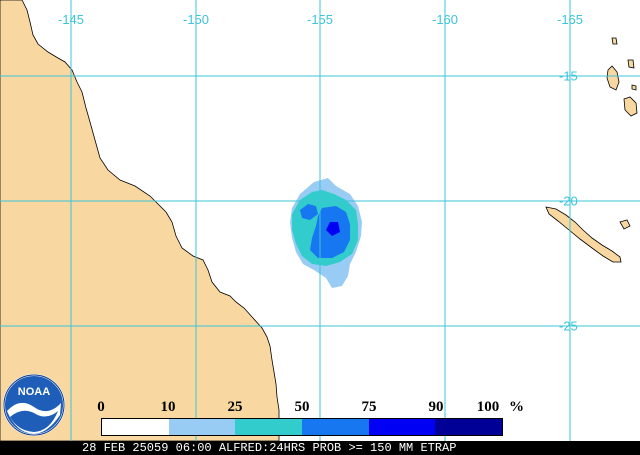 This screenshot has width=640, height=455. I want to click on legend-tick-75: 75, so click(369, 407).